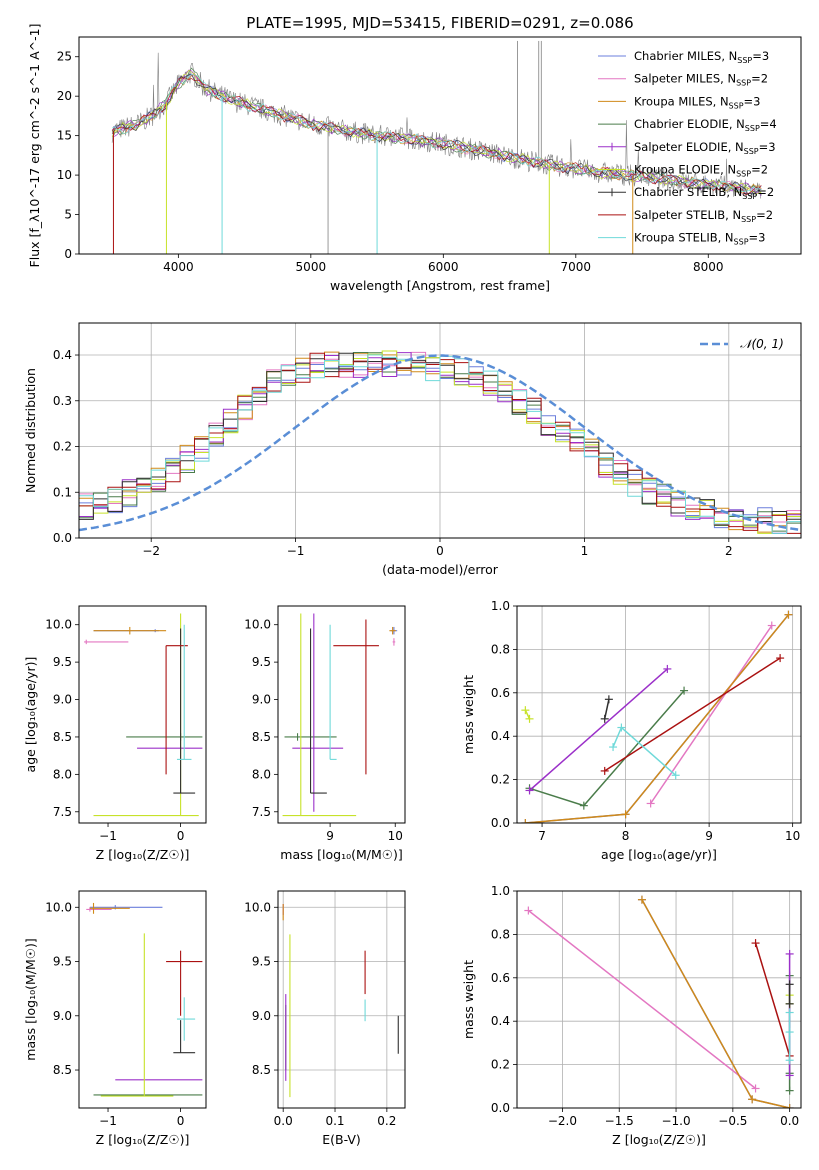  I want to click on x-tick-label: 8000, so click(708, 267).